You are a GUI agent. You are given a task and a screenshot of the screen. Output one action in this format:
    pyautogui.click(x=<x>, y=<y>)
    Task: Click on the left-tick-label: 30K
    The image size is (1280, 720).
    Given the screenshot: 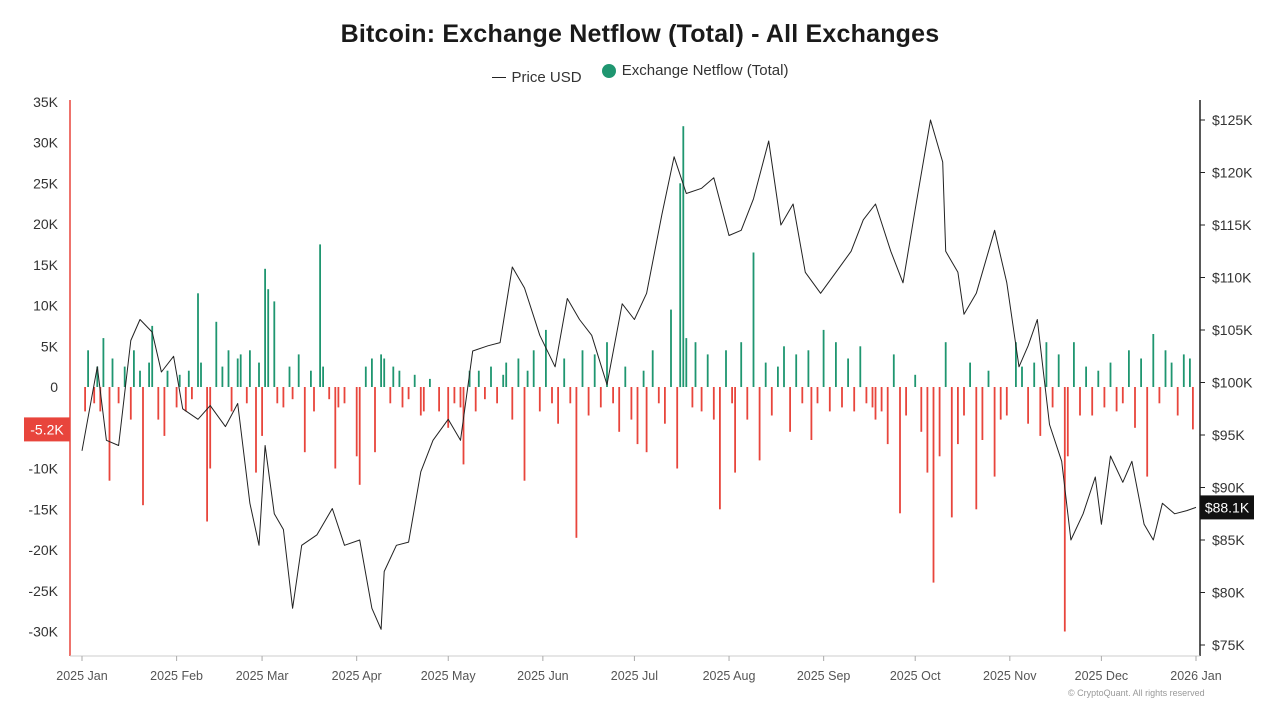 What is the action you would take?
    pyautogui.click(x=46, y=143)
    